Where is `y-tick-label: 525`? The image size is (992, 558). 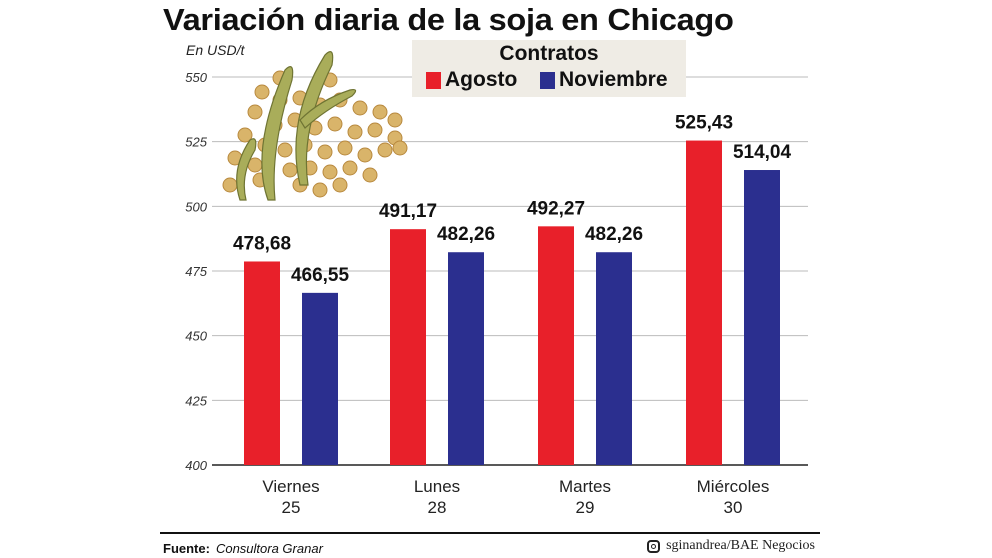
y-tick-label: 525 is located at coordinates (196, 142).